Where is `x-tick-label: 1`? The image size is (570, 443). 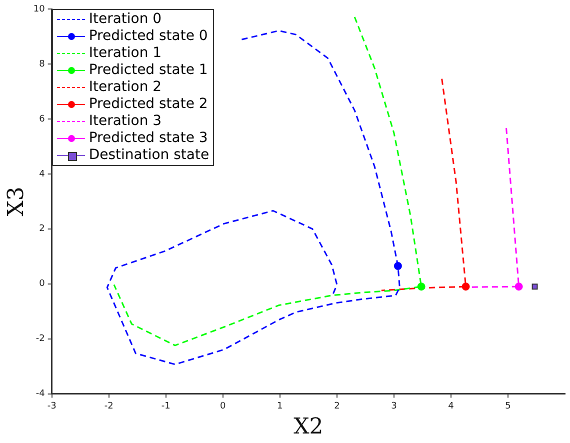
x-tick-label: 1 is located at coordinates (280, 407).